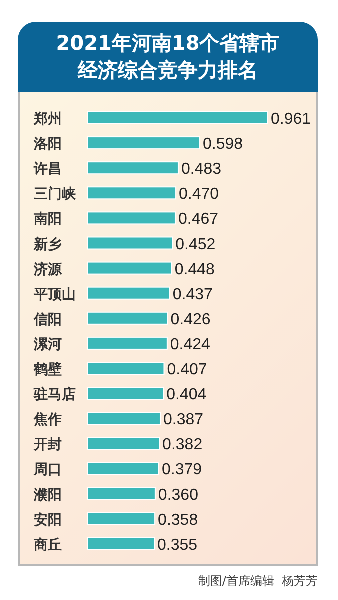 Image resolution: width=338 pixels, height=600 pixels. Describe the element at coordinates (186, 395) in the screenshot. I see `data-label: 0.404` at that location.